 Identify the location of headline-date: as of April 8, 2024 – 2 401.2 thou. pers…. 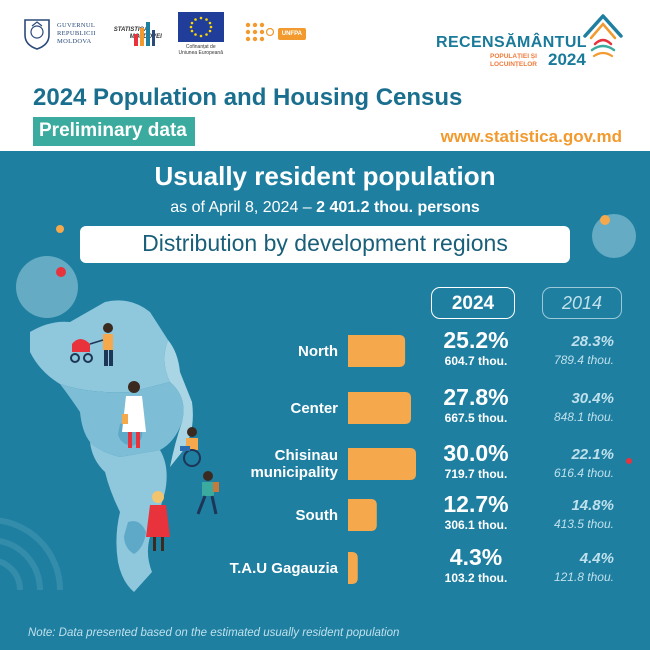
(325, 208).